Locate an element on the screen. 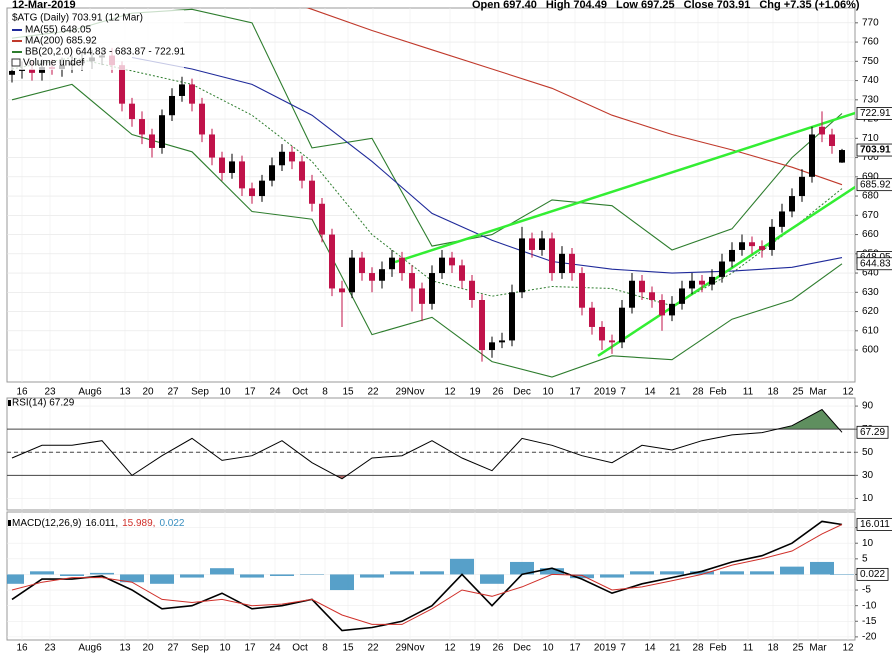 Image resolution: width=892 pixels, height=655 pixels. x-tick-label: Sep is located at coordinates (200, 392).